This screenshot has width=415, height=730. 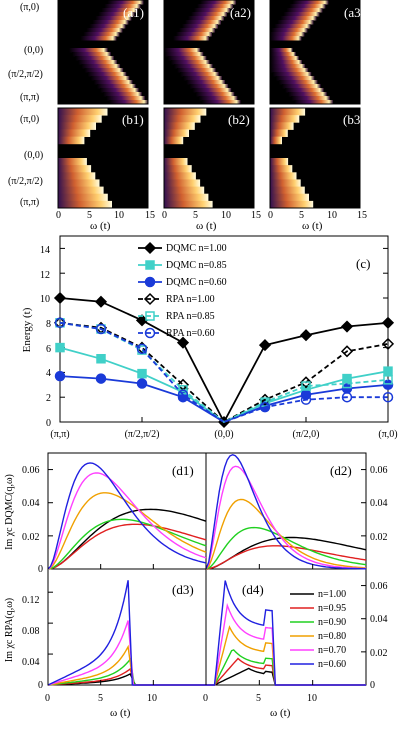 What do you see at coordinates (25, 181) in the screenshot?
I see `hm-b-label-pi2: (π/2,π/2)` at bounding box center [25, 181].